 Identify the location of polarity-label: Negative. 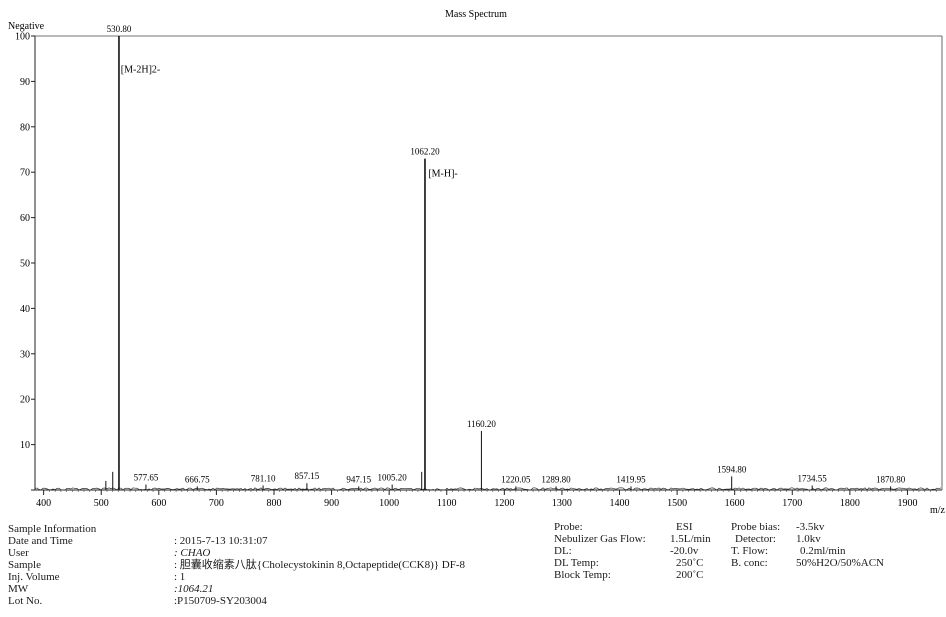
(26, 26).